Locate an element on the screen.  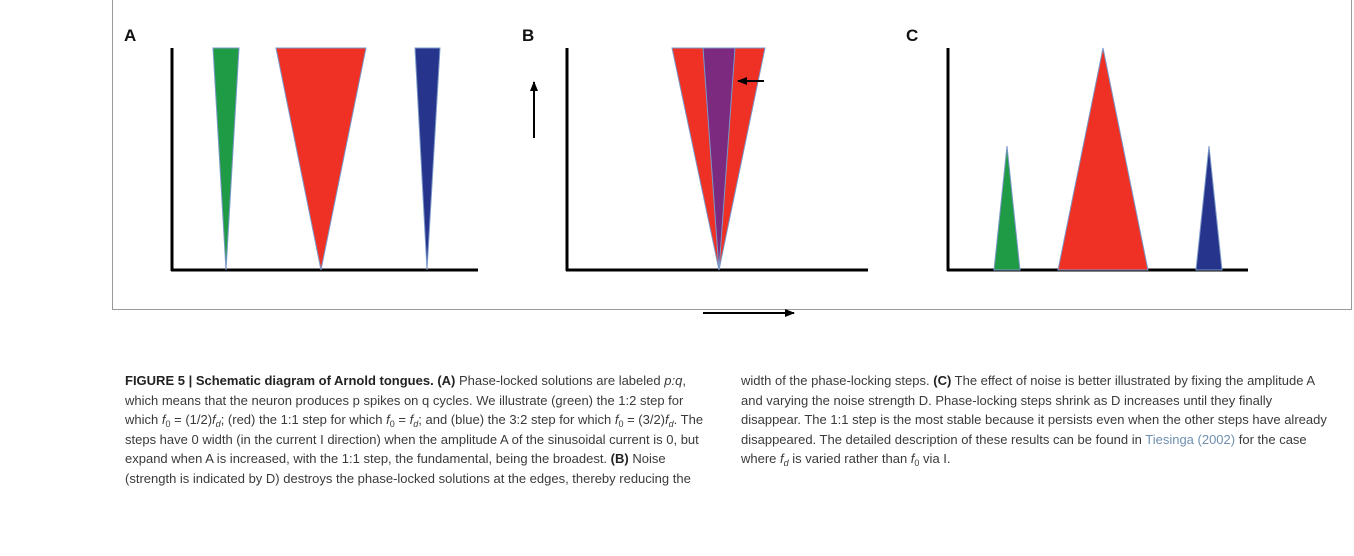
caption-marker-a: (A) is located at coordinates (446, 380).